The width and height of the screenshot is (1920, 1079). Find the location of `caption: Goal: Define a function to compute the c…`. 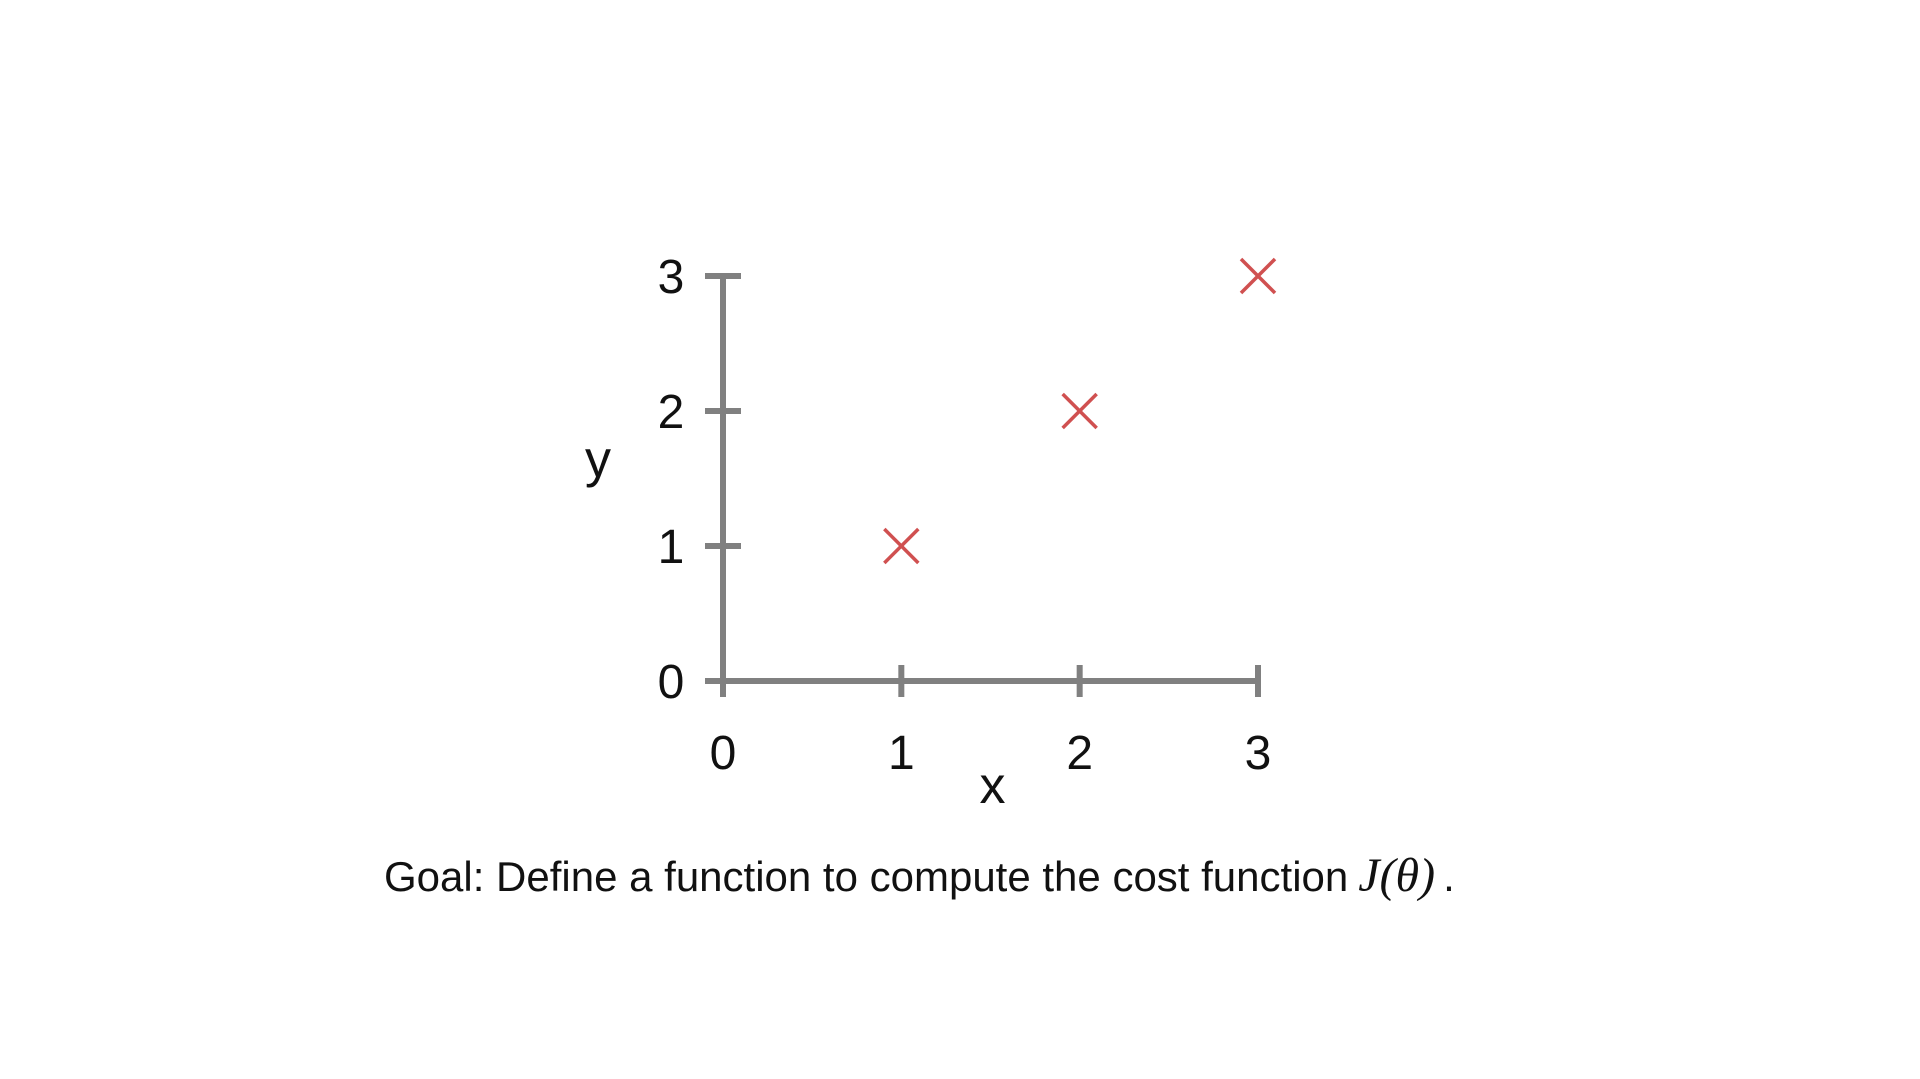

caption: Goal: Define a function to compute the c… is located at coordinates (919, 875).